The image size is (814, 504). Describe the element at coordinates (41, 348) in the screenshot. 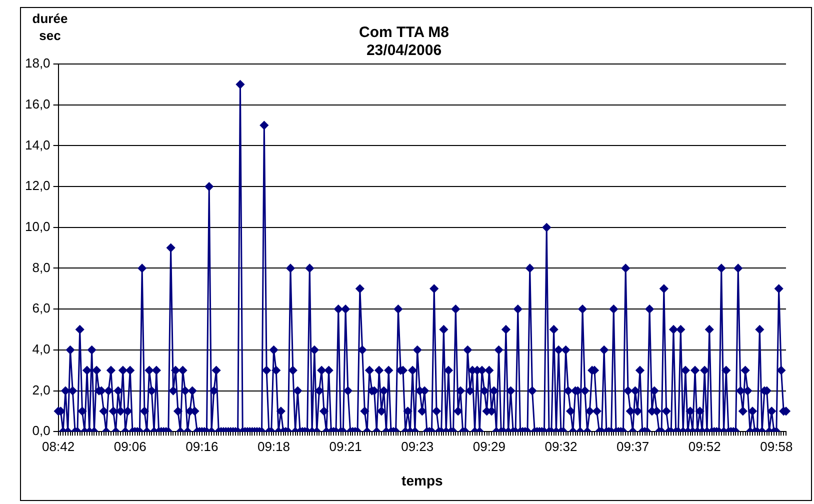

I see `y-tick-label: 4,0` at that location.